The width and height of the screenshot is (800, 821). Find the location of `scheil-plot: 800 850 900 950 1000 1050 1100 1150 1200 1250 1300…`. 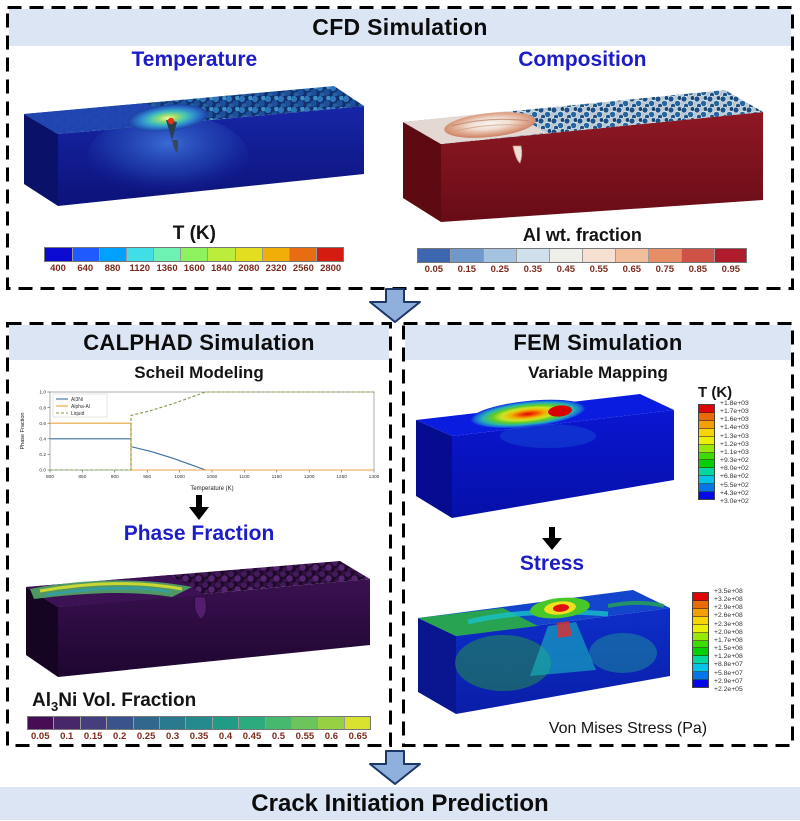

scheil-plot: 800 850 900 950 1000 1050 1100 1150 1200 1250 1300… is located at coordinates (200, 441).